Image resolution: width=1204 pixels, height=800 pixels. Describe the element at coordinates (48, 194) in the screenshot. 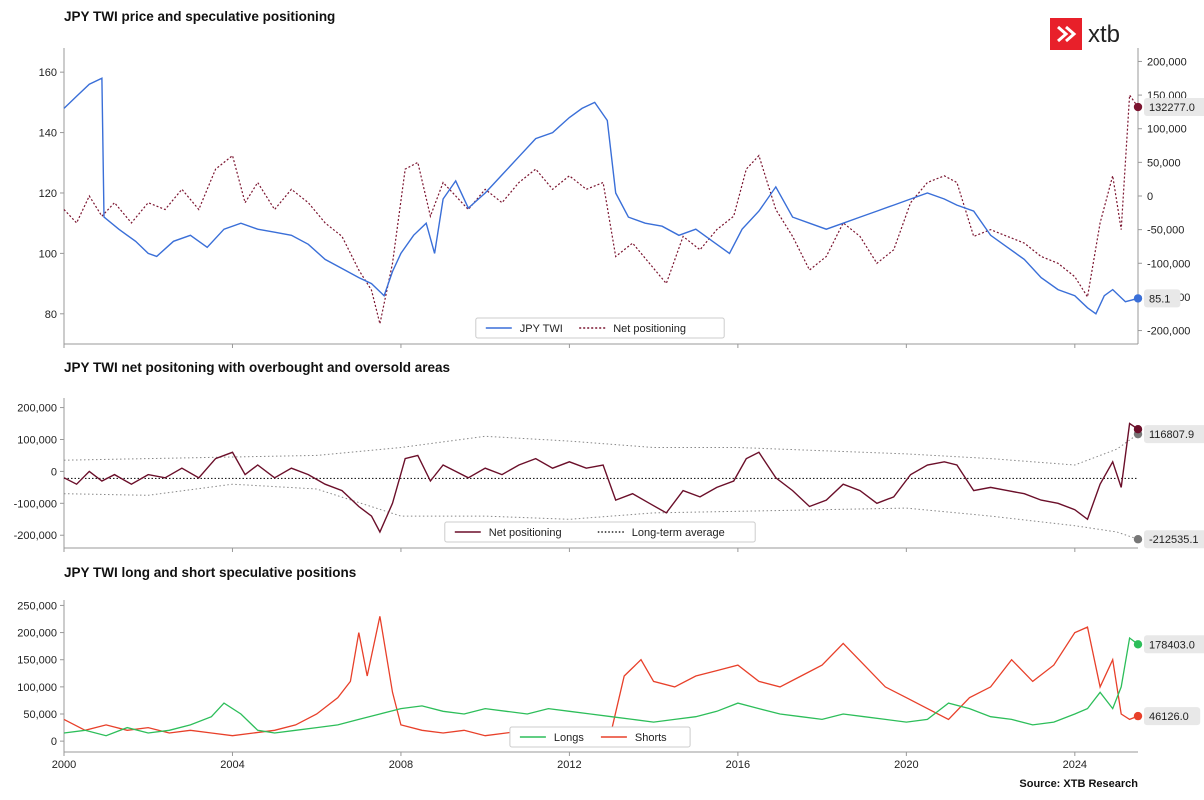

I see `y-tick-label: 120` at that location.